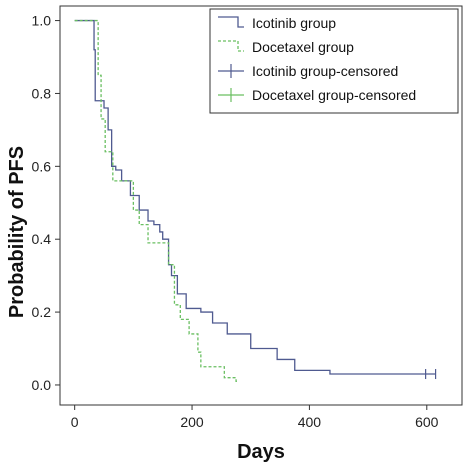 The height and width of the screenshot is (467, 474). I want to click on x-tick-label: 200, so click(192, 422).